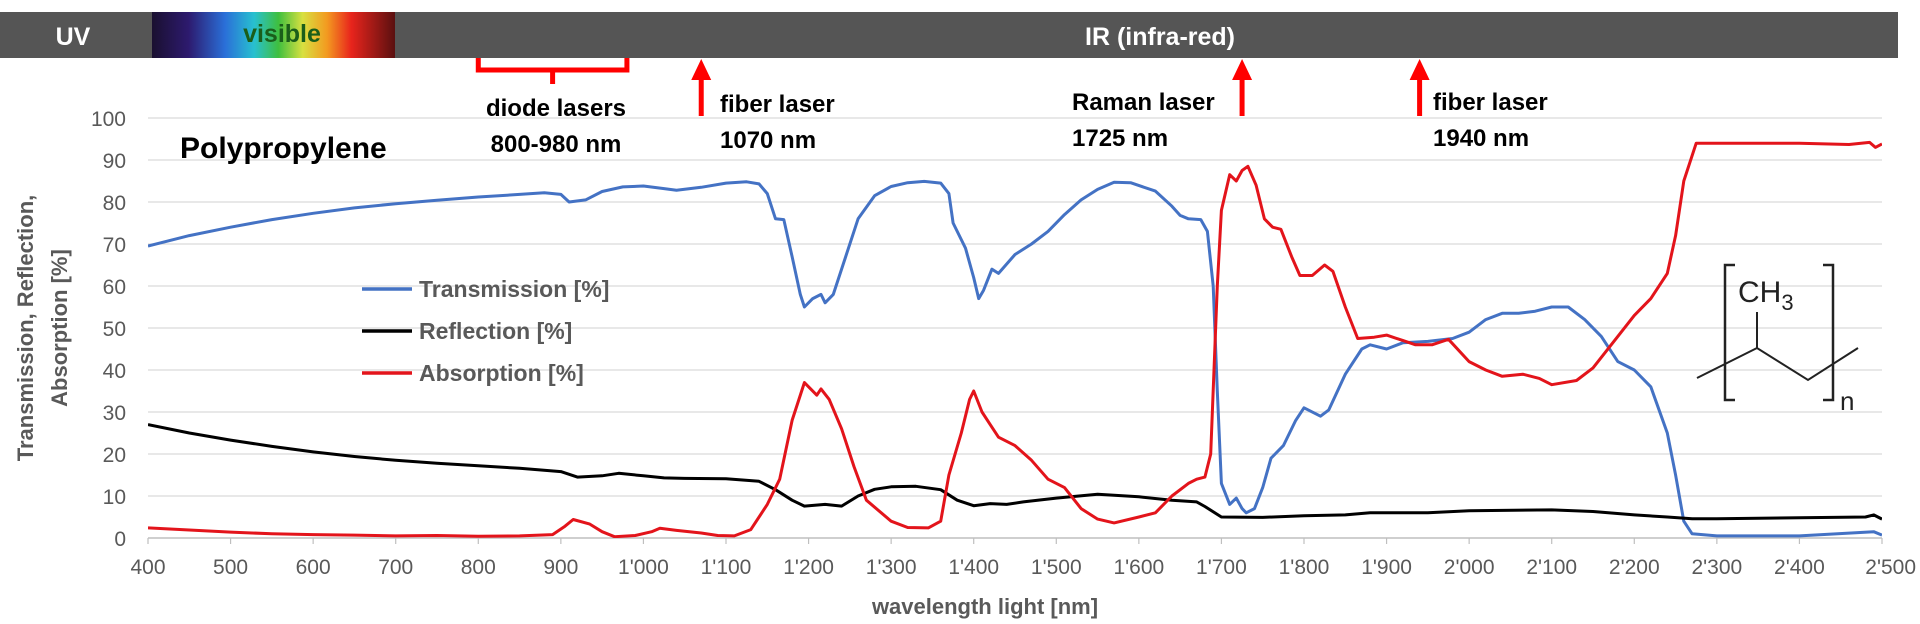  What do you see at coordinates (643, 567) in the screenshot?
I see `x-tick-label: 1'000` at bounding box center [643, 567].